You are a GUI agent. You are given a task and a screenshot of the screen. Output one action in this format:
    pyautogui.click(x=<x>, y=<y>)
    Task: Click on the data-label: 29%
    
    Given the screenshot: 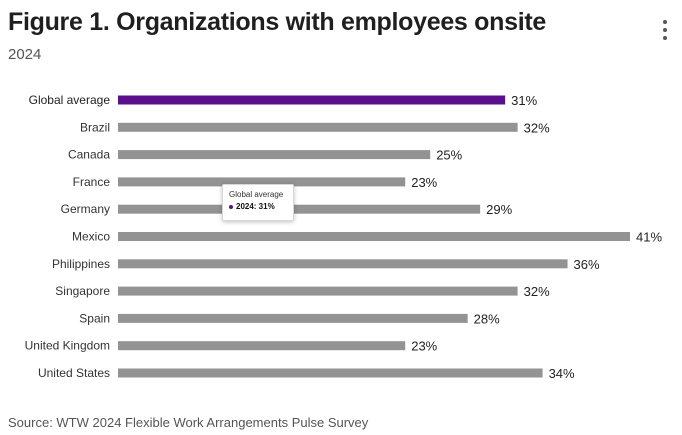 What is the action you would take?
    pyautogui.click(x=499, y=209)
    